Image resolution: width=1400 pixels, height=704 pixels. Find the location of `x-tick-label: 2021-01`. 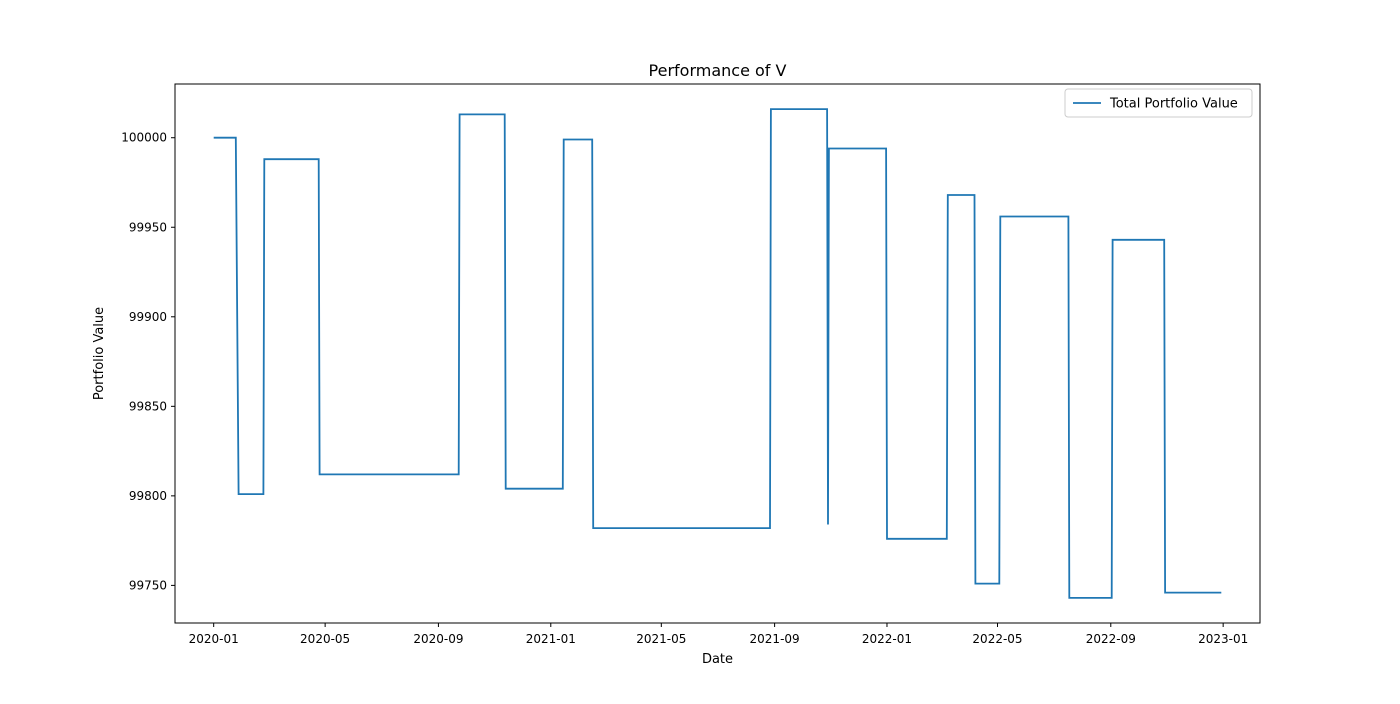

x-tick-label: 2021-01 is located at coordinates (551, 639).